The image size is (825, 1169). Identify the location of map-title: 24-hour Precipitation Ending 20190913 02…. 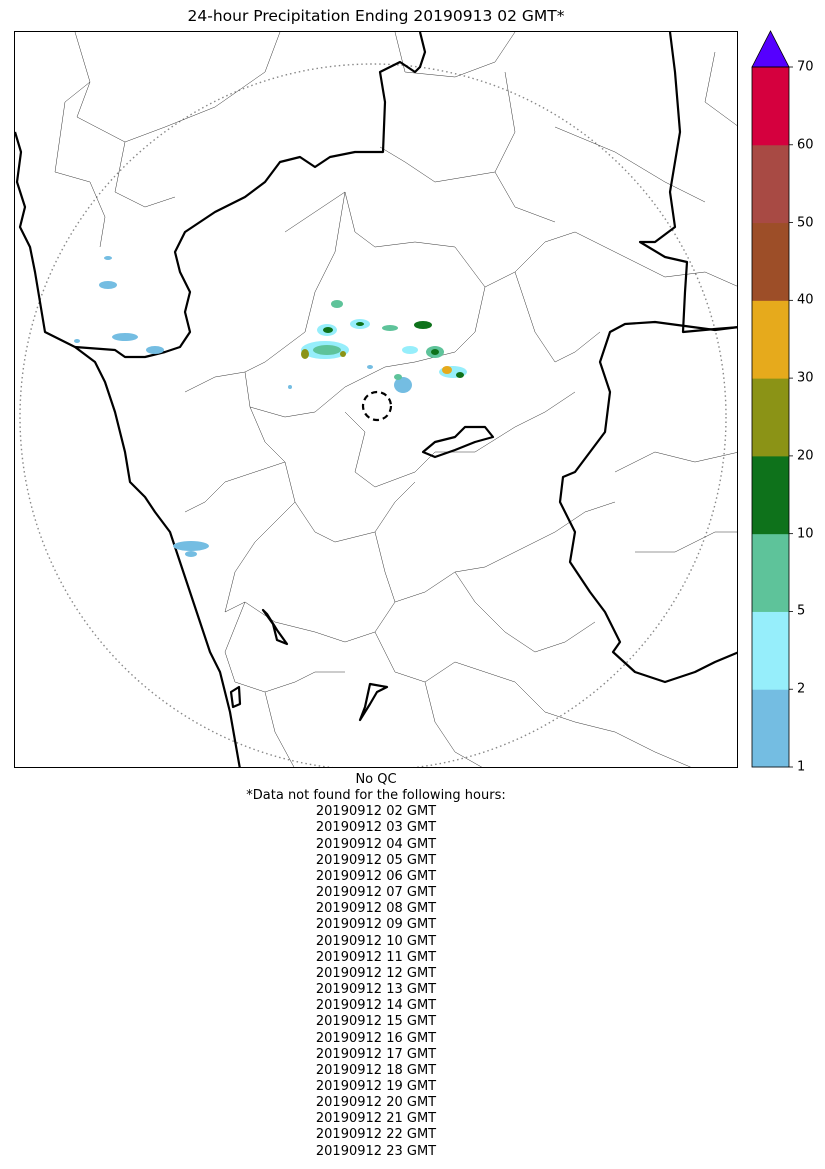
(376, 16).